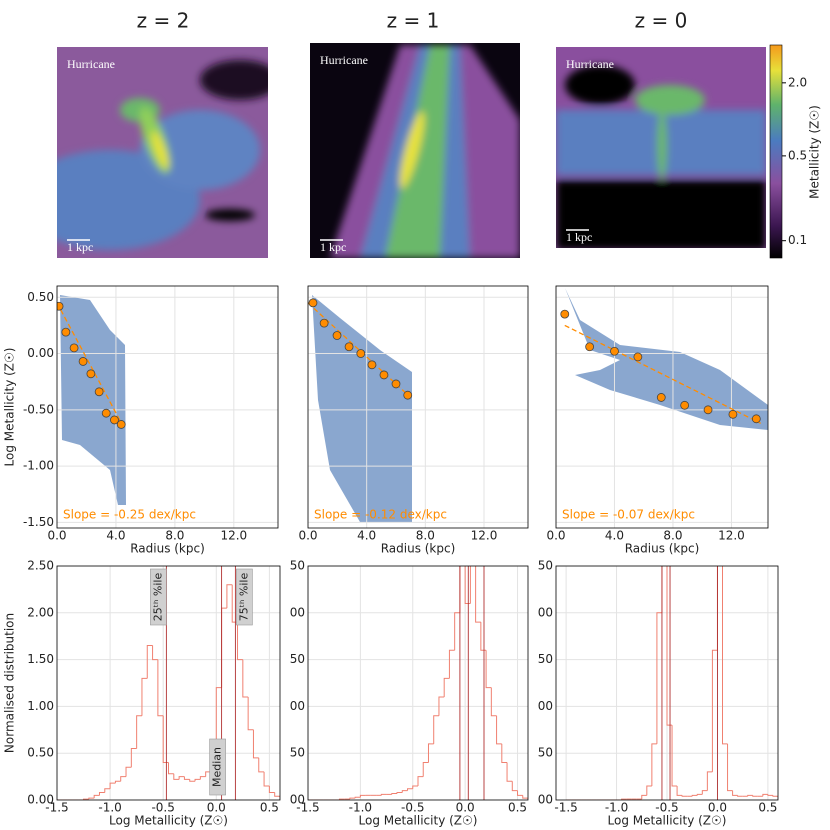 The width and height of the screenshot is (830, 830). Describe the element at coordinates (38, 409) in the screenshot. I see `y-tick-labels: 0.50 0.00 -0.50 -1.00 -1.50` at that location.